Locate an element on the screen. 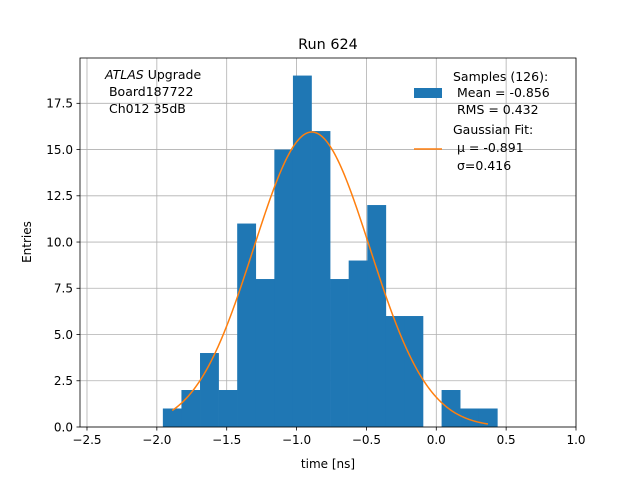 The width and height of the screenshot is (640, 480). atlas-annotation: ATLAS Upgrade Board187722 Ch012 35dB is located at coordinates (152, 91).